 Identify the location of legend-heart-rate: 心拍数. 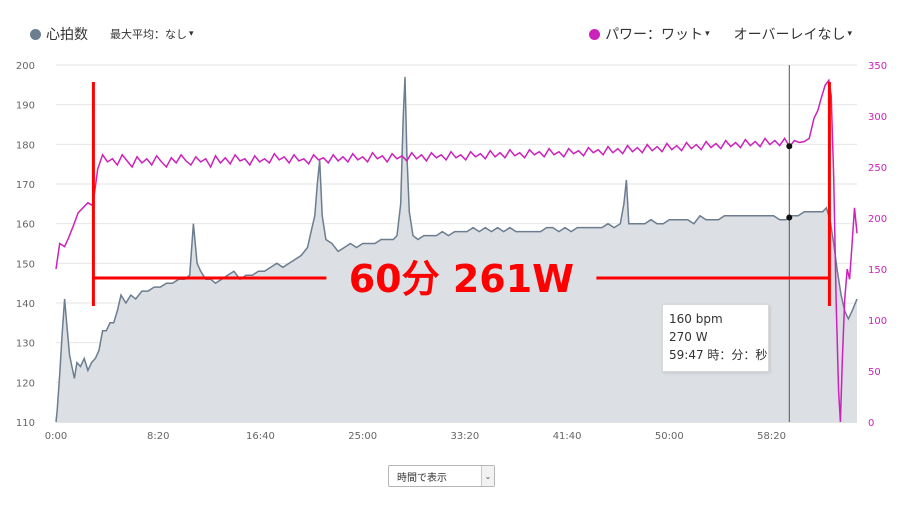
(59, 34).